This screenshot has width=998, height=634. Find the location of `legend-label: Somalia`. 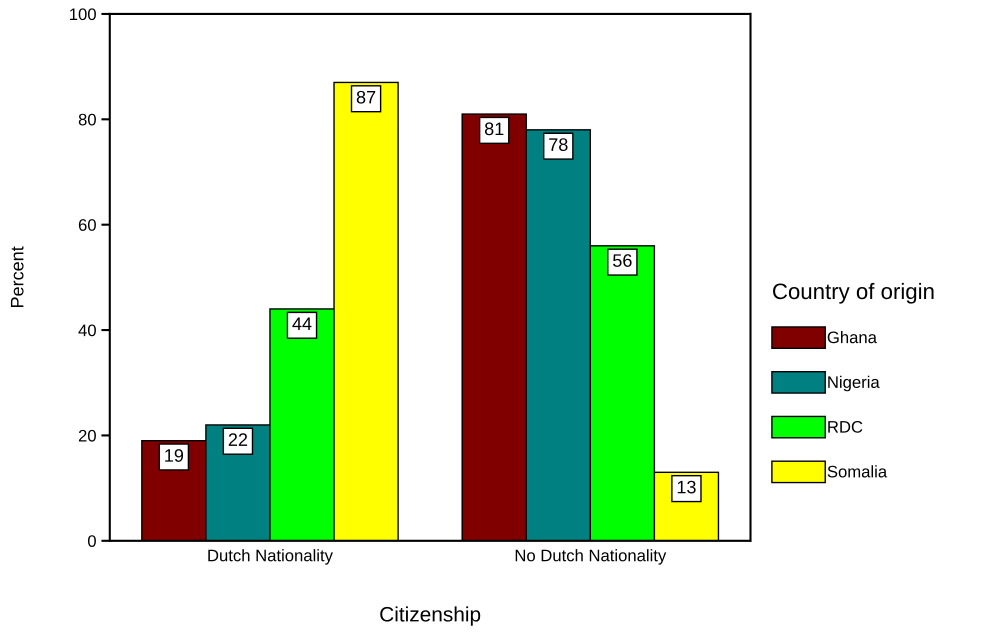

legend-label: Somalia is located at coordinates (858, 471).